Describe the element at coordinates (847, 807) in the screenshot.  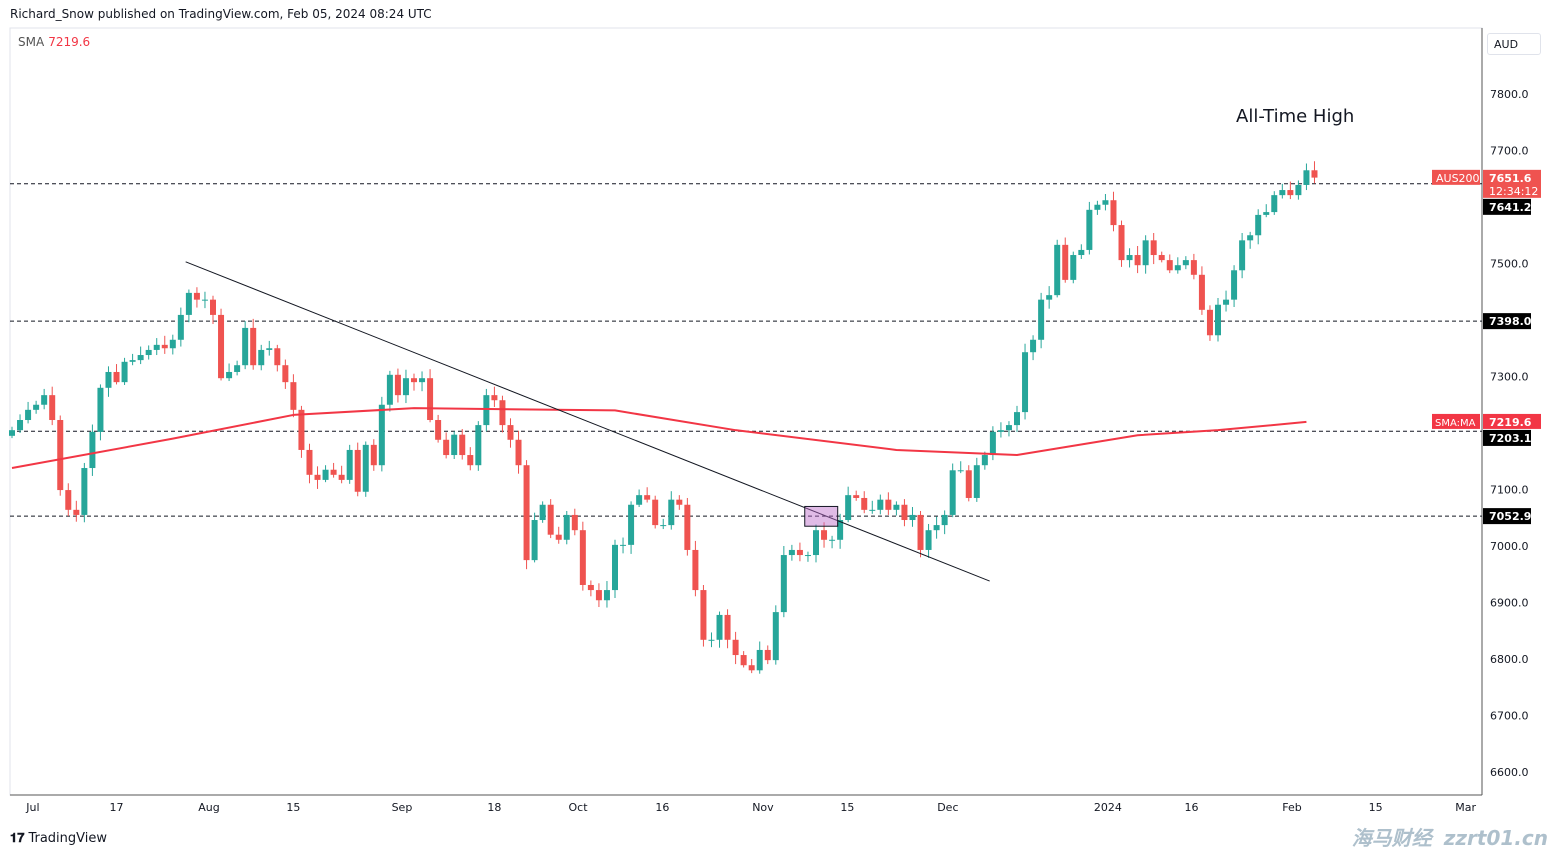
I see `x-tick-label: 15` at that location.